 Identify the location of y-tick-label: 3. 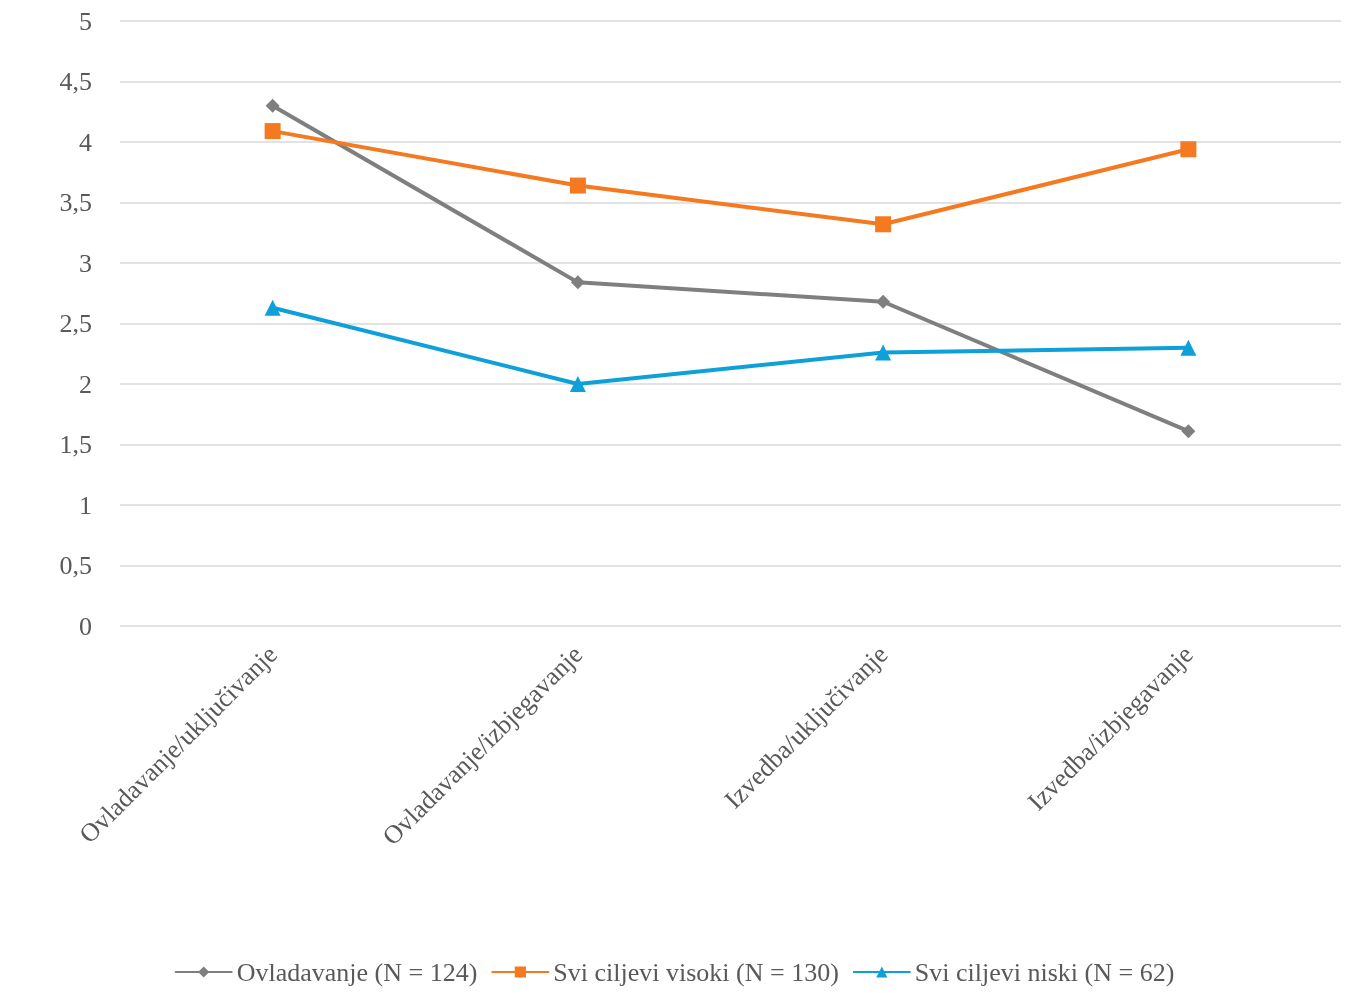
(85, 263).